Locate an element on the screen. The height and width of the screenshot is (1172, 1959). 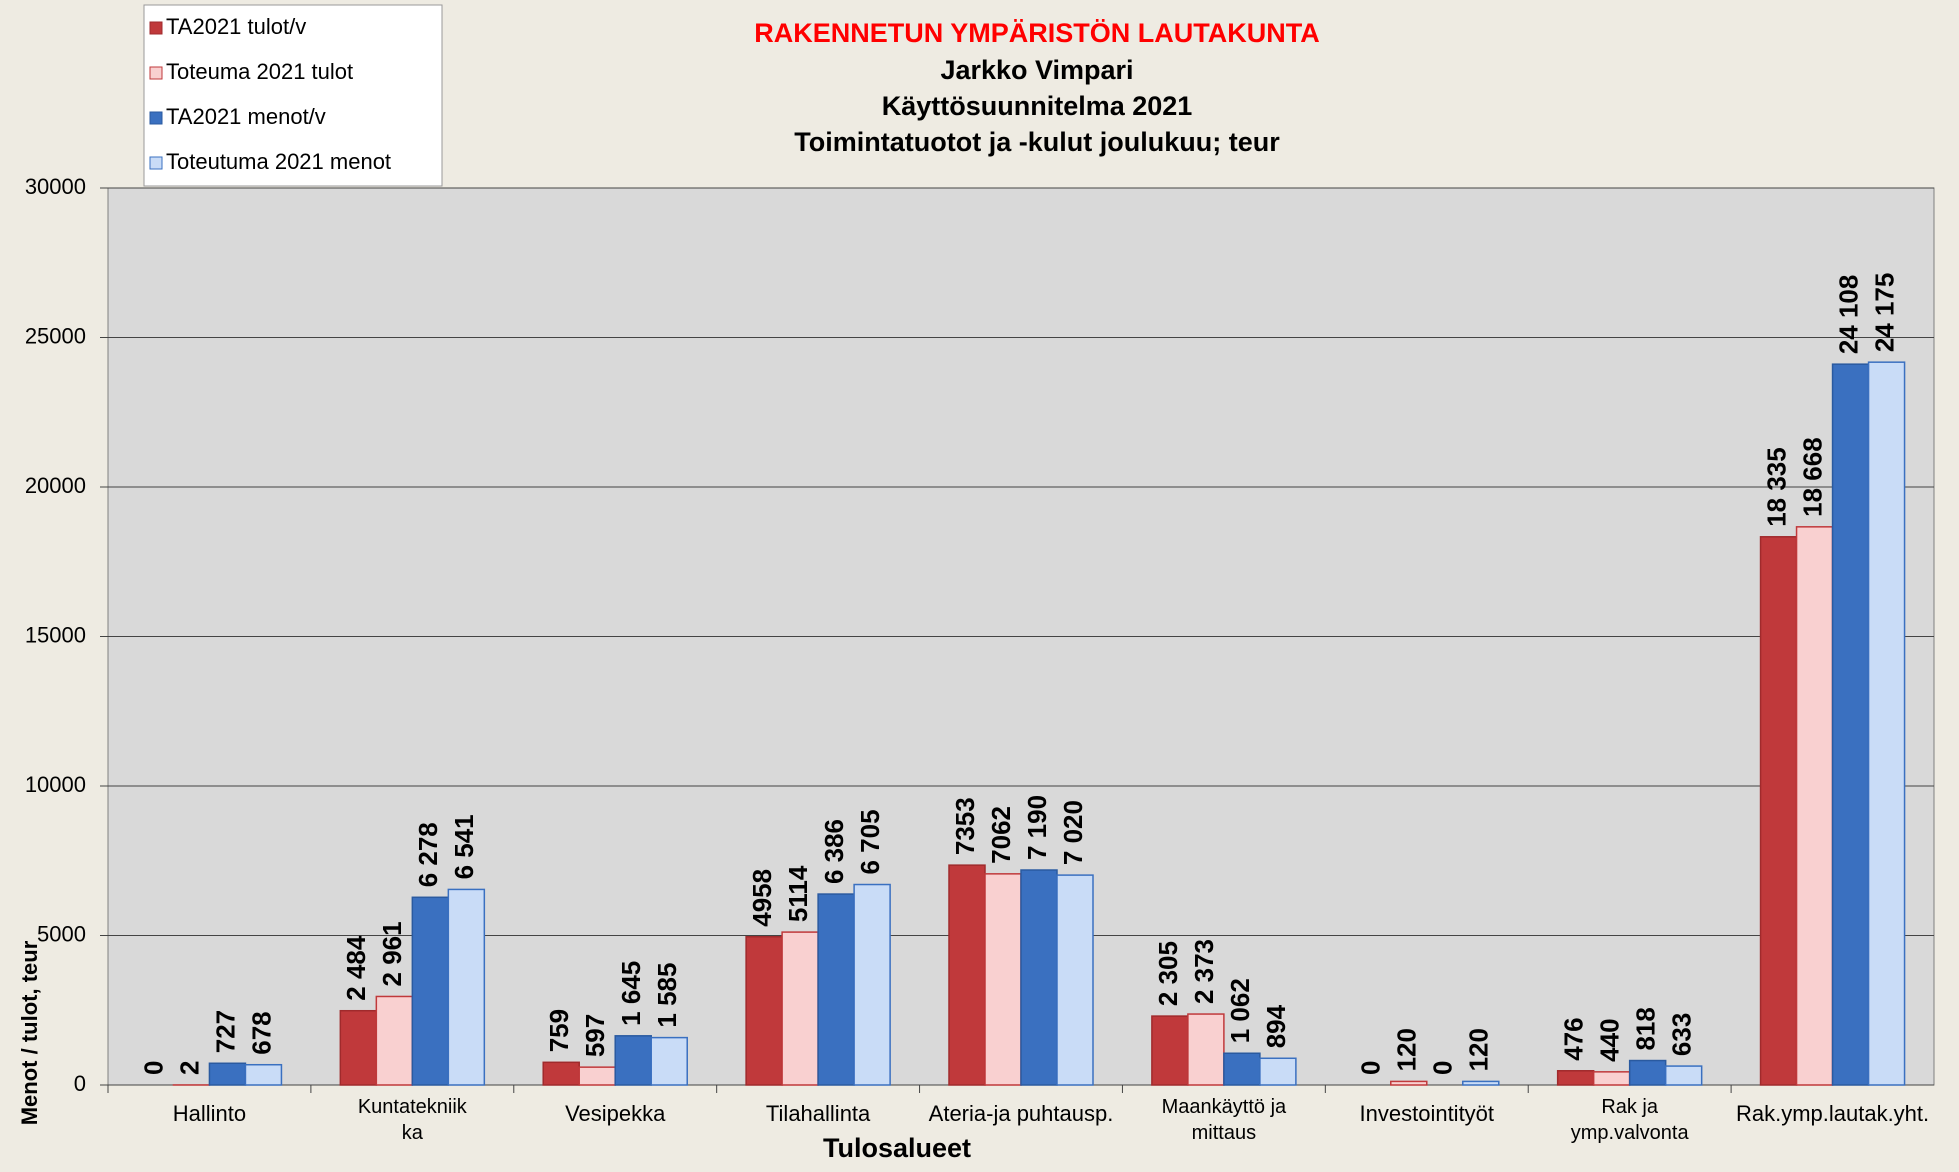
chart-subtitle: Toimintatuotot ja -kulut joulukuu; teur is located at coordinates (1037, 142).